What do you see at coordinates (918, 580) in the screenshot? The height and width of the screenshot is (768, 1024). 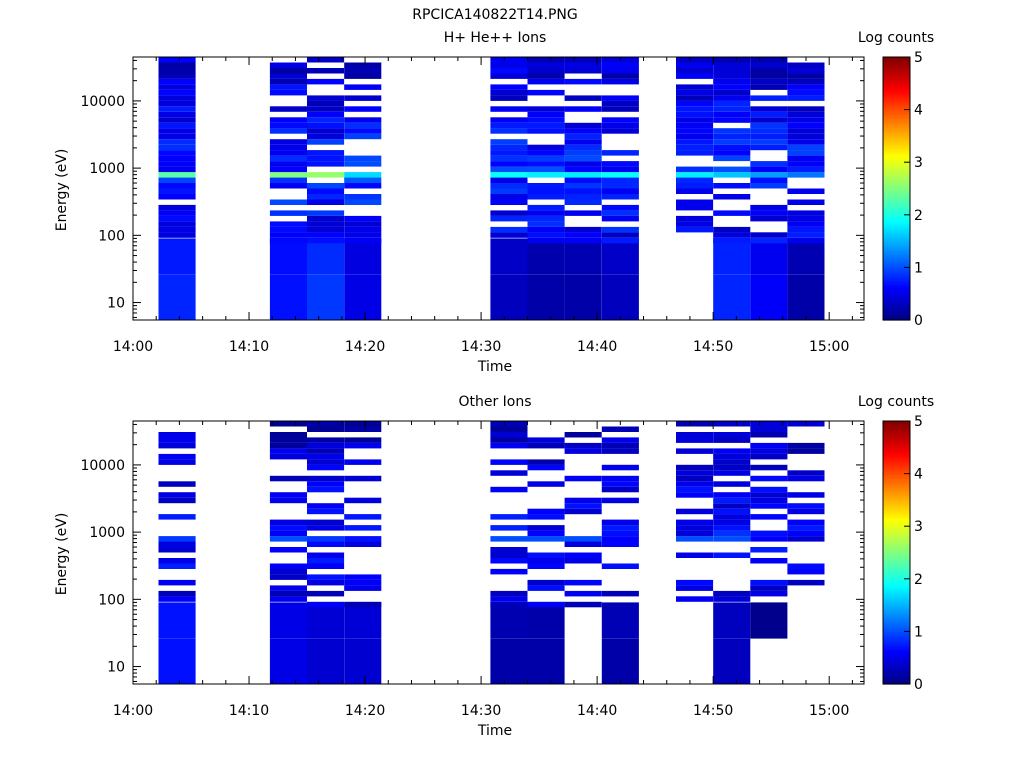 I see `colorbar-tick-label: 2` at bounding box center [918, 580].